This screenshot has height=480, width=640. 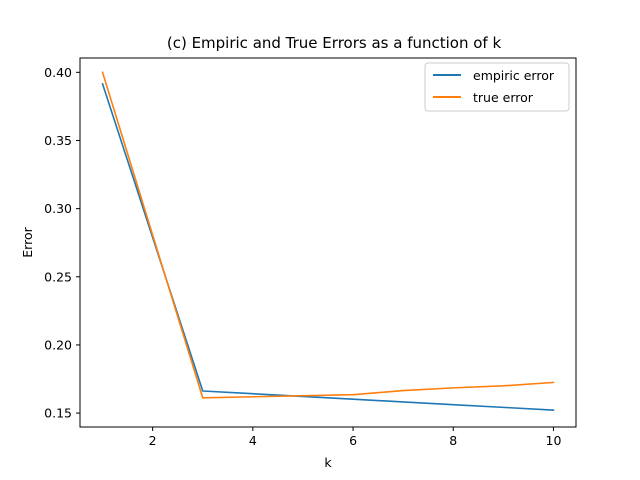 I want to click on x-tick-label: 4, so click(x=253, y=440).